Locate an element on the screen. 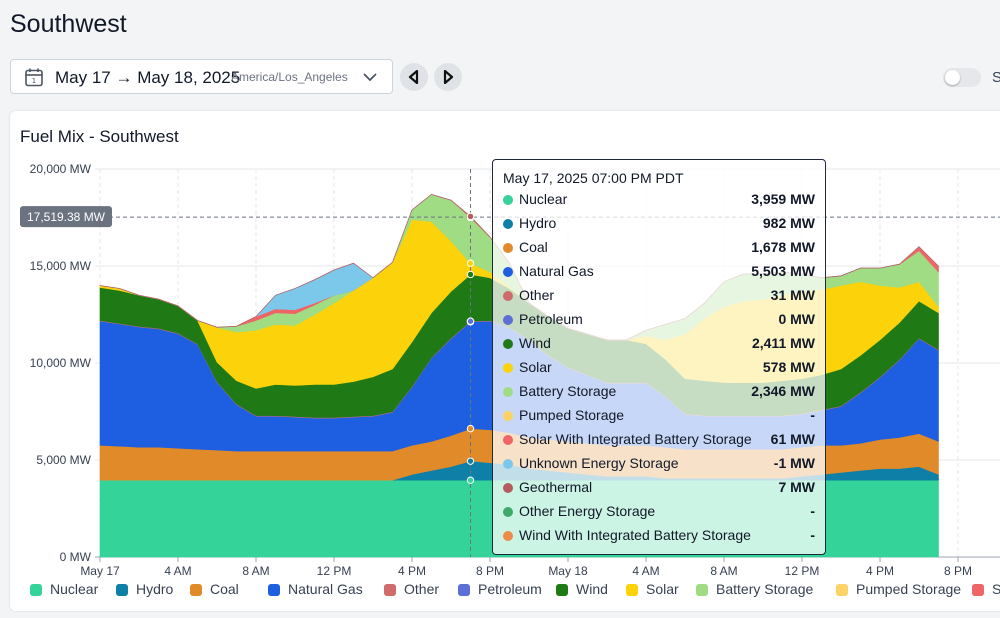  date-range-text: May 17 → May 18, 2025 is located at coordinates (148, 77).